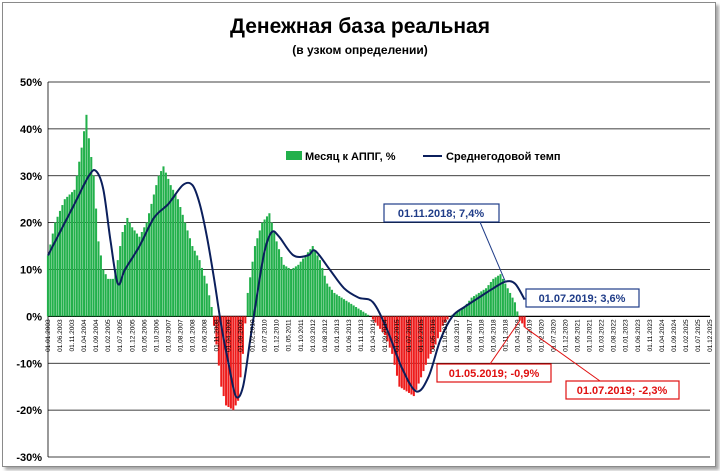  Describe the element at coordinates (626, 335) in the screenshot. I see `x-tick-label: 01.01.2023` at that location.